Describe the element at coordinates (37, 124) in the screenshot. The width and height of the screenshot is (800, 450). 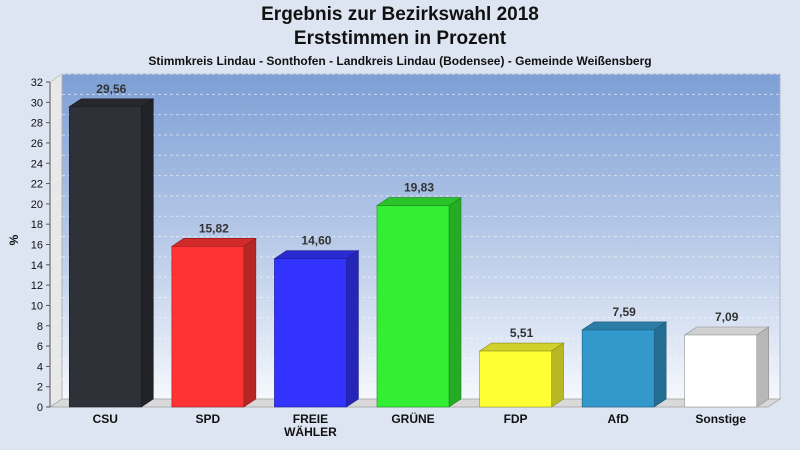
I see `y-axis-tick-label: 28` at that location.